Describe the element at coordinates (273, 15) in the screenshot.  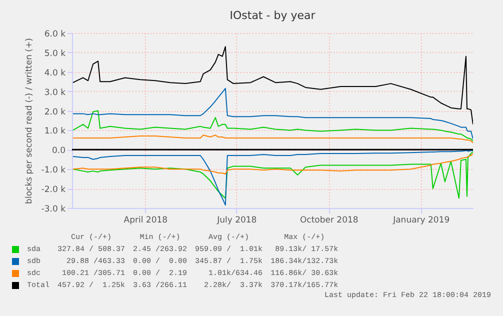
I see `chart-title: IOstat - by year` at that location.